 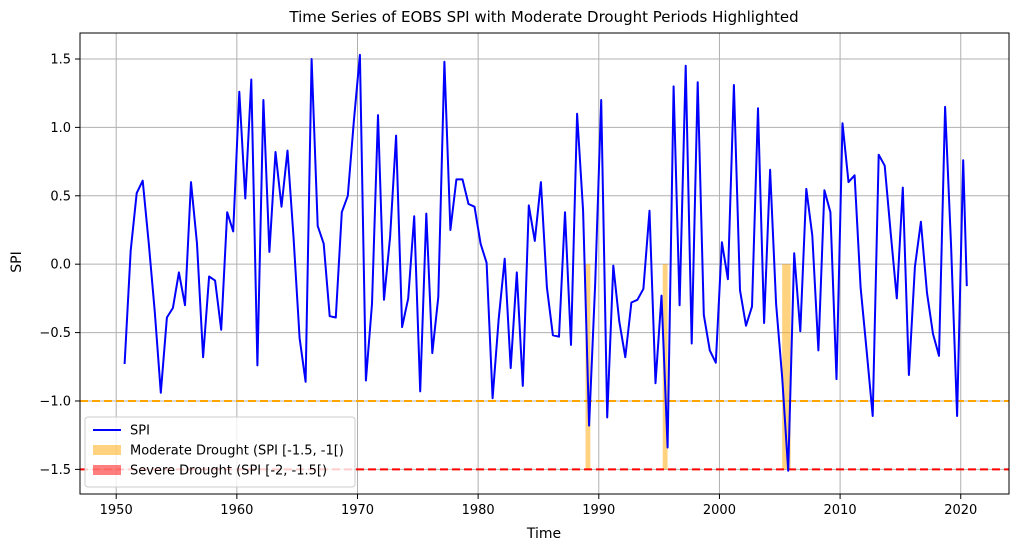 I want to click on legend-box, so click(x=220, y=452).